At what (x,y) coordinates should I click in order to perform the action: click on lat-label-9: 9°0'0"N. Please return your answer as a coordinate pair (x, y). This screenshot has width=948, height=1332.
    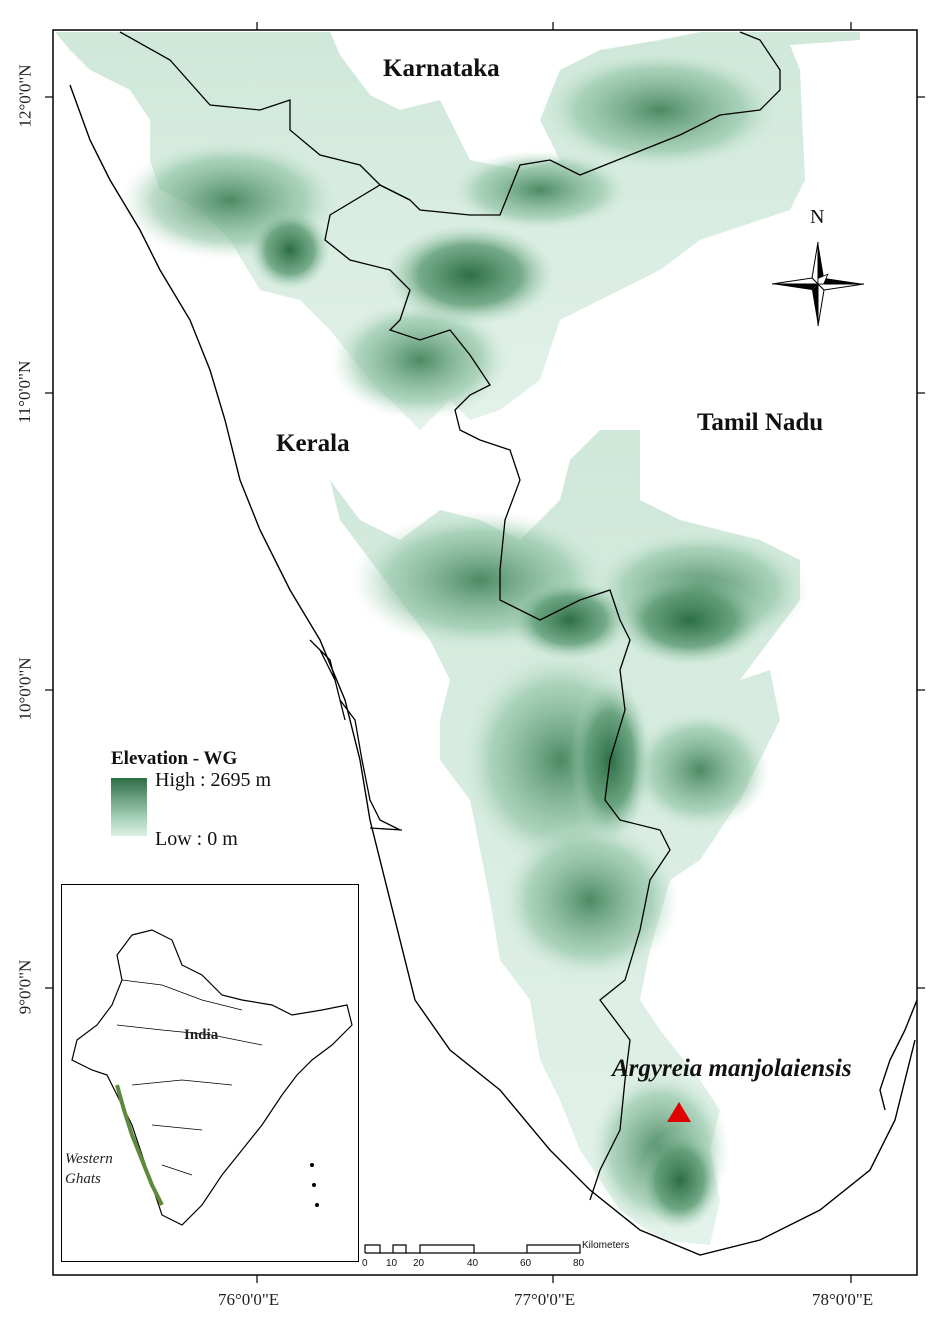
    Looking at the image, I should click on (25, 987).